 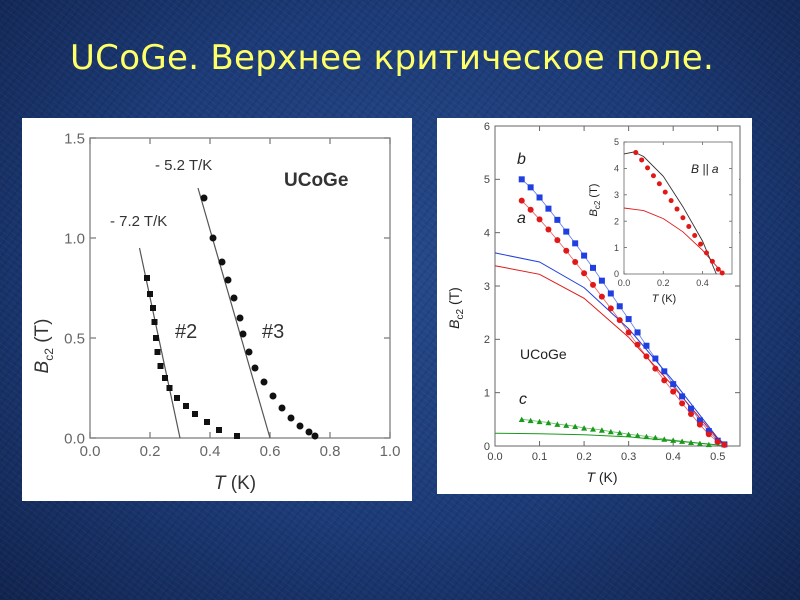 What do you see at coordinates (270, 451) in the screenshot?
I see `left-x-tick-label: 0.6` at bounding box center [270, 451].